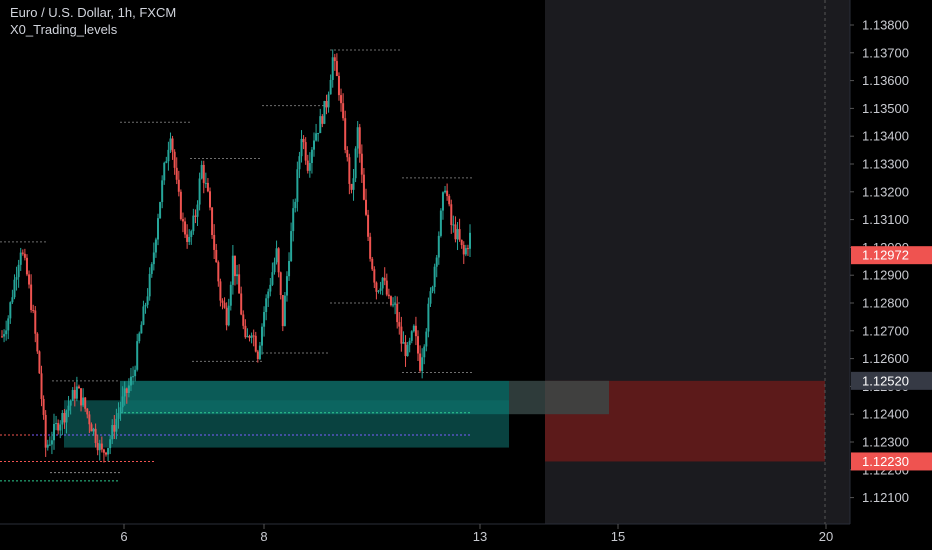  I want to click on demand-zone-upper, so click(314, 397).